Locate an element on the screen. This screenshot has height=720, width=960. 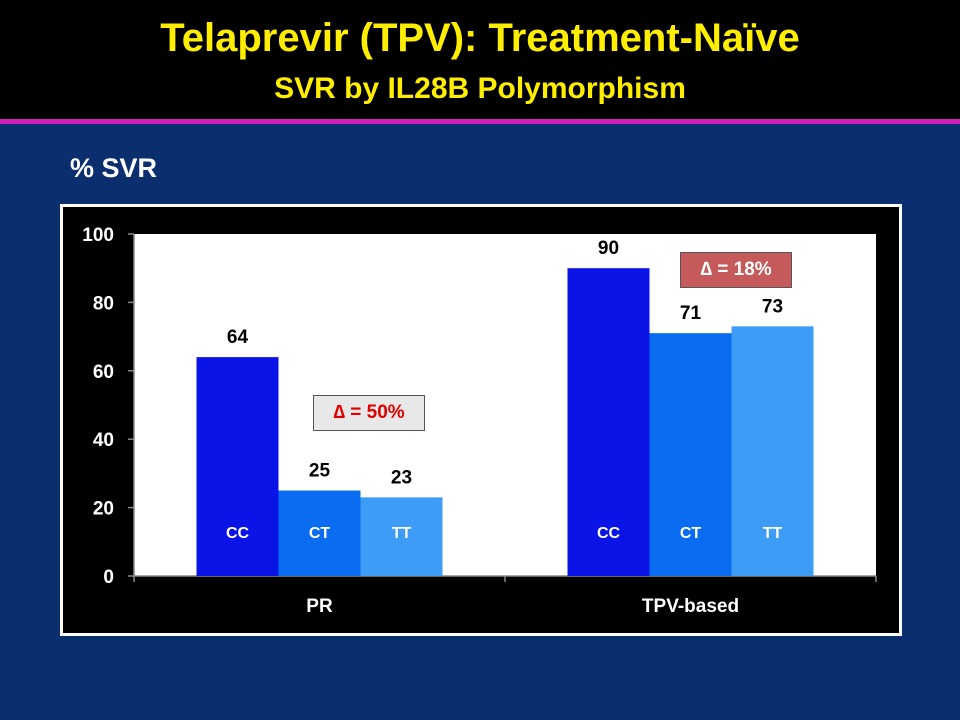
y-tick-label: 60 is located at coordinates (103, 372).